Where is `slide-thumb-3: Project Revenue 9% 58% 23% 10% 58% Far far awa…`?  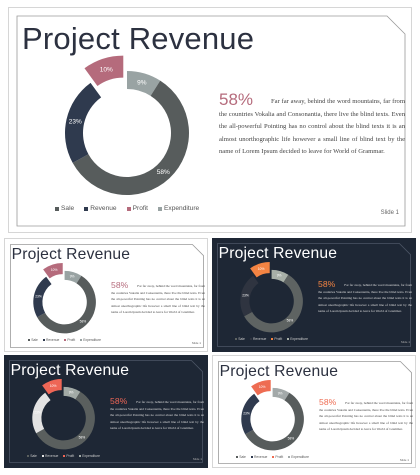
slide-thumb-3: Project Revenue 9% 58% 23% 10% 58% Far far awa… is located at coordinates (106, 411).